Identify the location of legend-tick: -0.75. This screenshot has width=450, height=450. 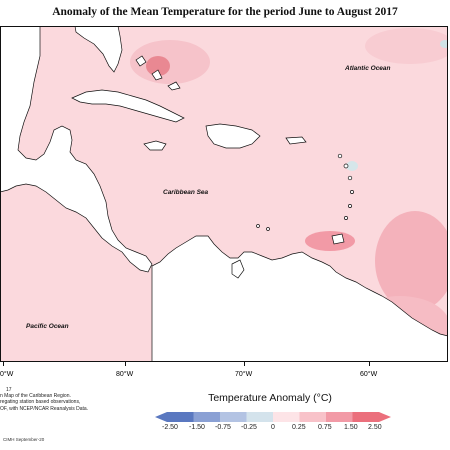
(223, 427).